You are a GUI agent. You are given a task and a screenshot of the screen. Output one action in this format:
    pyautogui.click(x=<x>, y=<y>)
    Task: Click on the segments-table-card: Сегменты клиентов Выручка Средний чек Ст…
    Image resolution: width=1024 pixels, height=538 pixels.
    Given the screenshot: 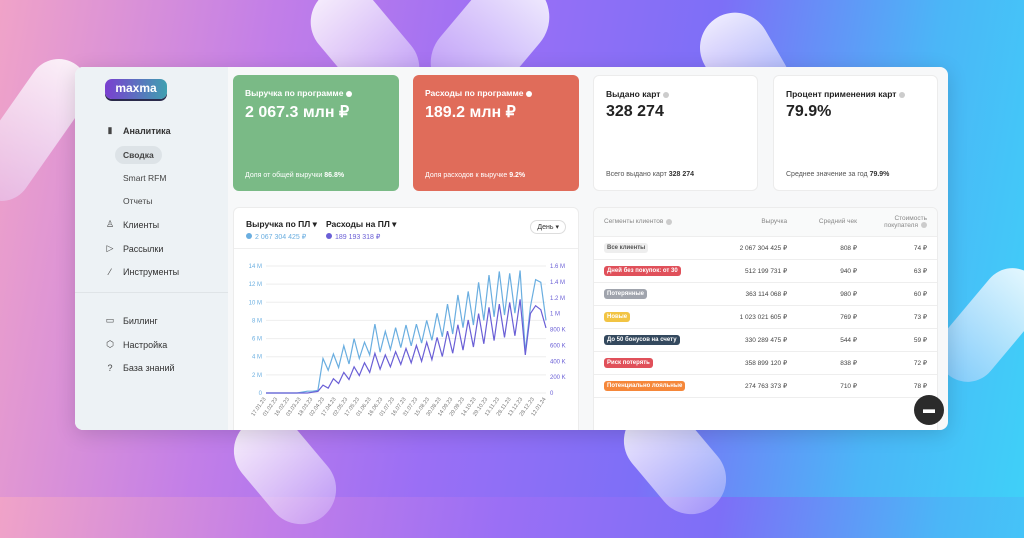 What is the action you would take?
    pyautogui.click(x=765, y=318)
    